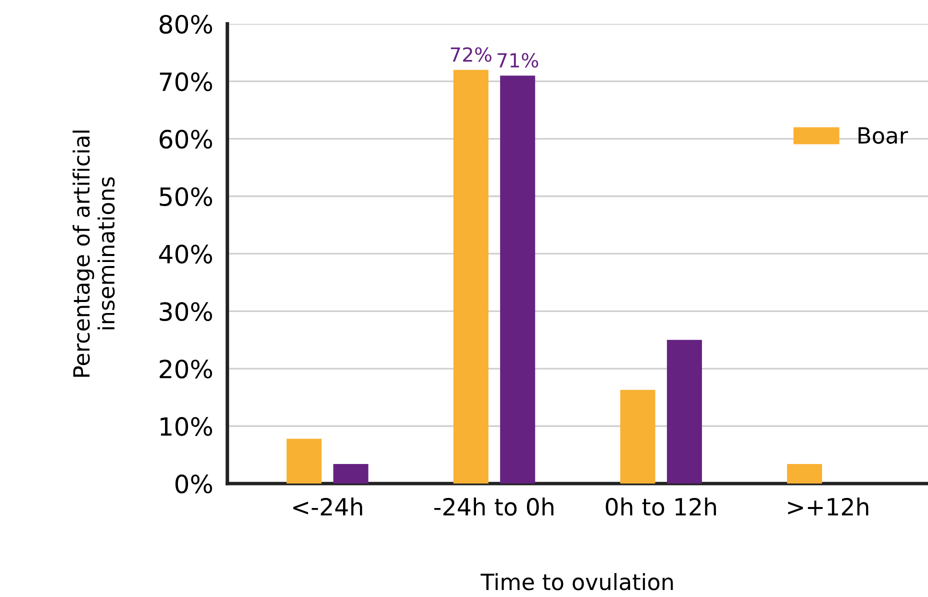 The width and height of the screenshot is (928, 597). What do you see at coordinates (471, 54) in the screenshot?
I see `data-label: 72%` at bounding box center [471, 54].